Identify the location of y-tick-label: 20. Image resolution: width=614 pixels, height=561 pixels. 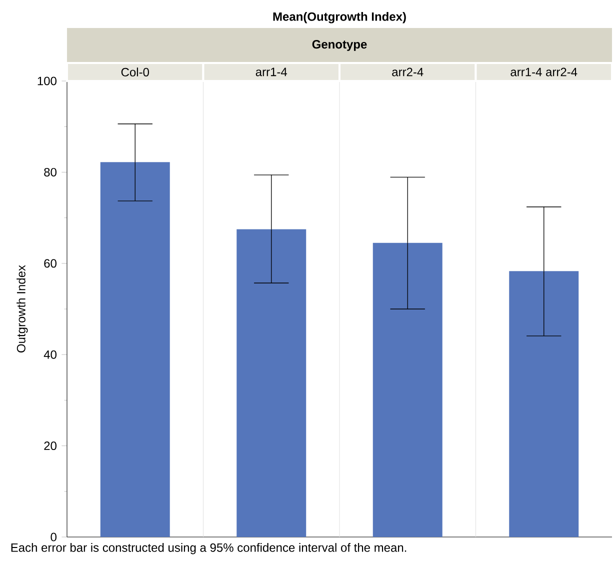
(50, 446).